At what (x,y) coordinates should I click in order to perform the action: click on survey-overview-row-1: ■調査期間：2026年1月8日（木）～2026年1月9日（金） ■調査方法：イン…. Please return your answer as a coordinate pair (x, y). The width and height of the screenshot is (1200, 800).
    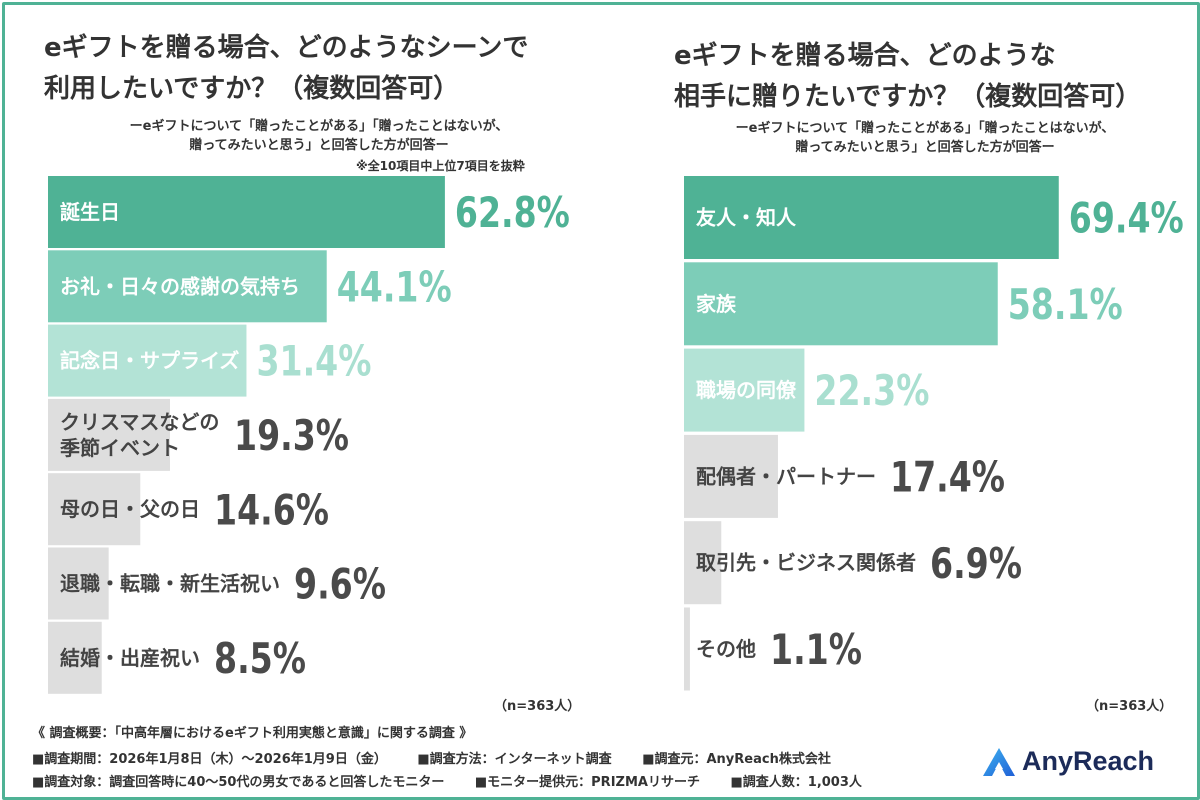
    Looking at the image, I should click on (444, 757).